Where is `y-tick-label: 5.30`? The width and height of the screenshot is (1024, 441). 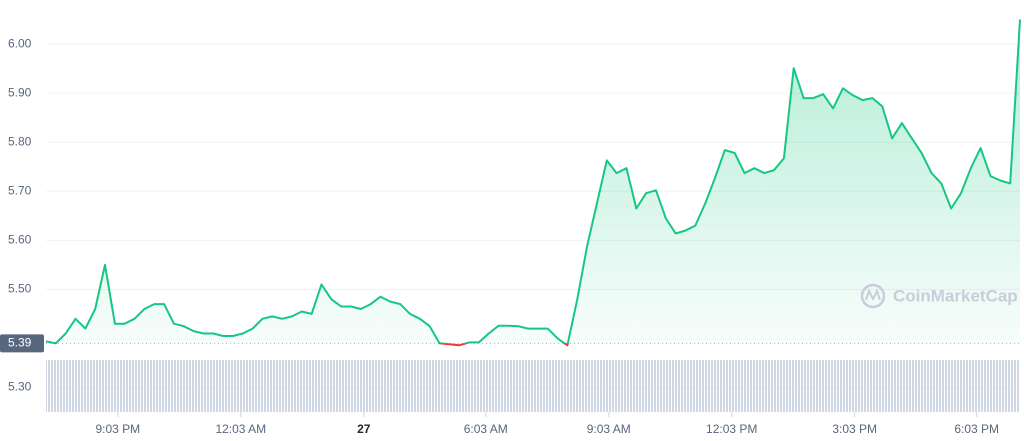
y-tick-label: 5.30 is located at coordinates (20, 387).